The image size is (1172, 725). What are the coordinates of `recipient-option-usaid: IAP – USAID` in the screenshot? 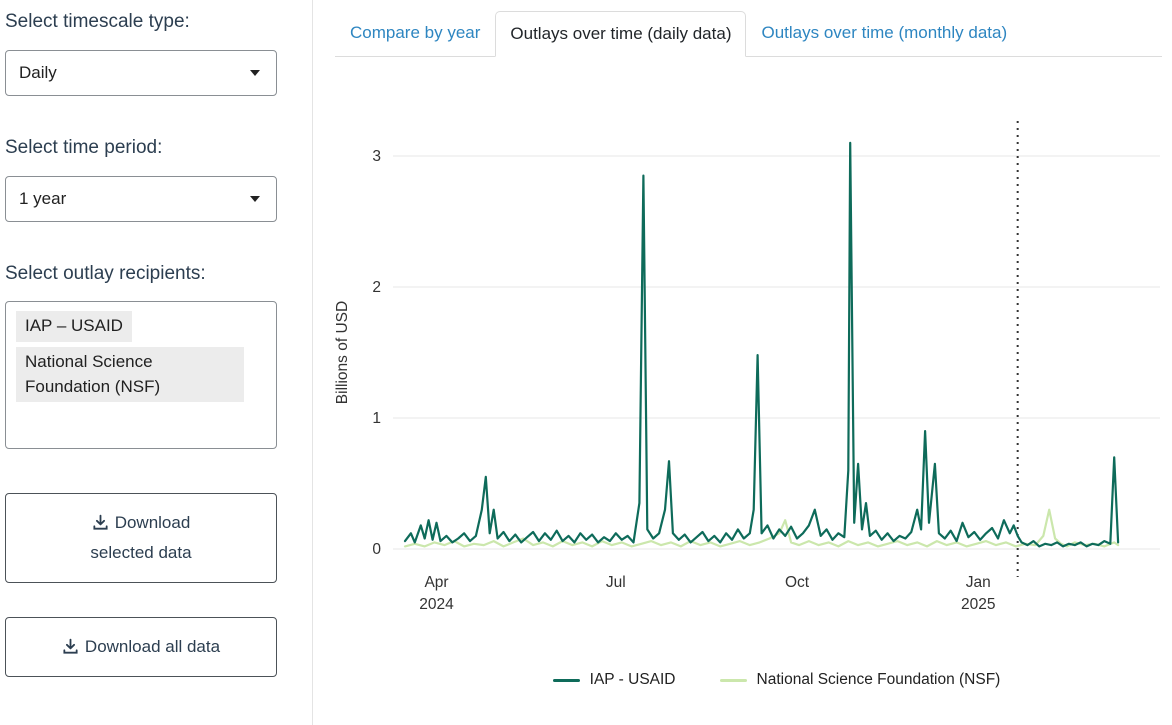 It's located at (74, 326).